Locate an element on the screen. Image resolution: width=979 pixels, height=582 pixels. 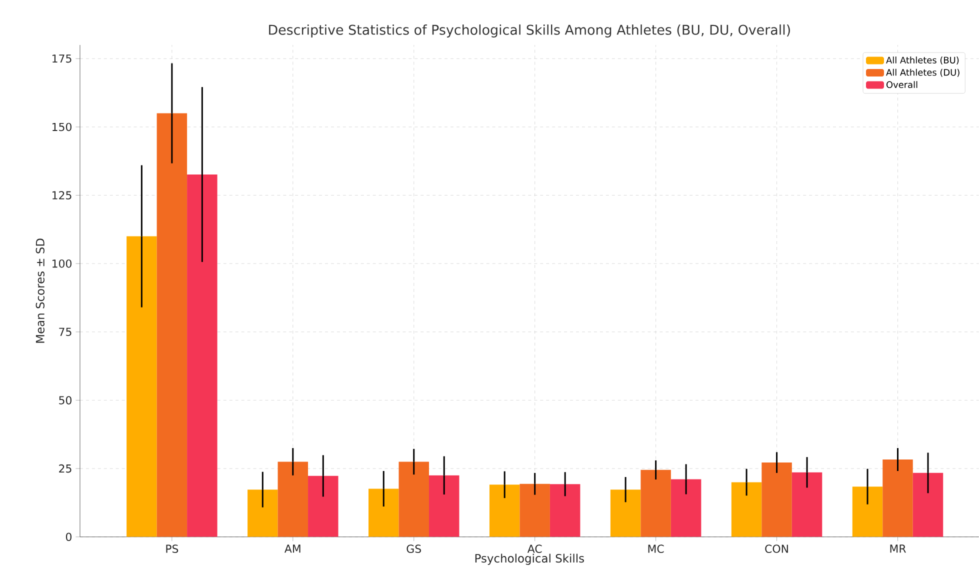
y-tick-label: 25 is located at coordinates (65, 468).